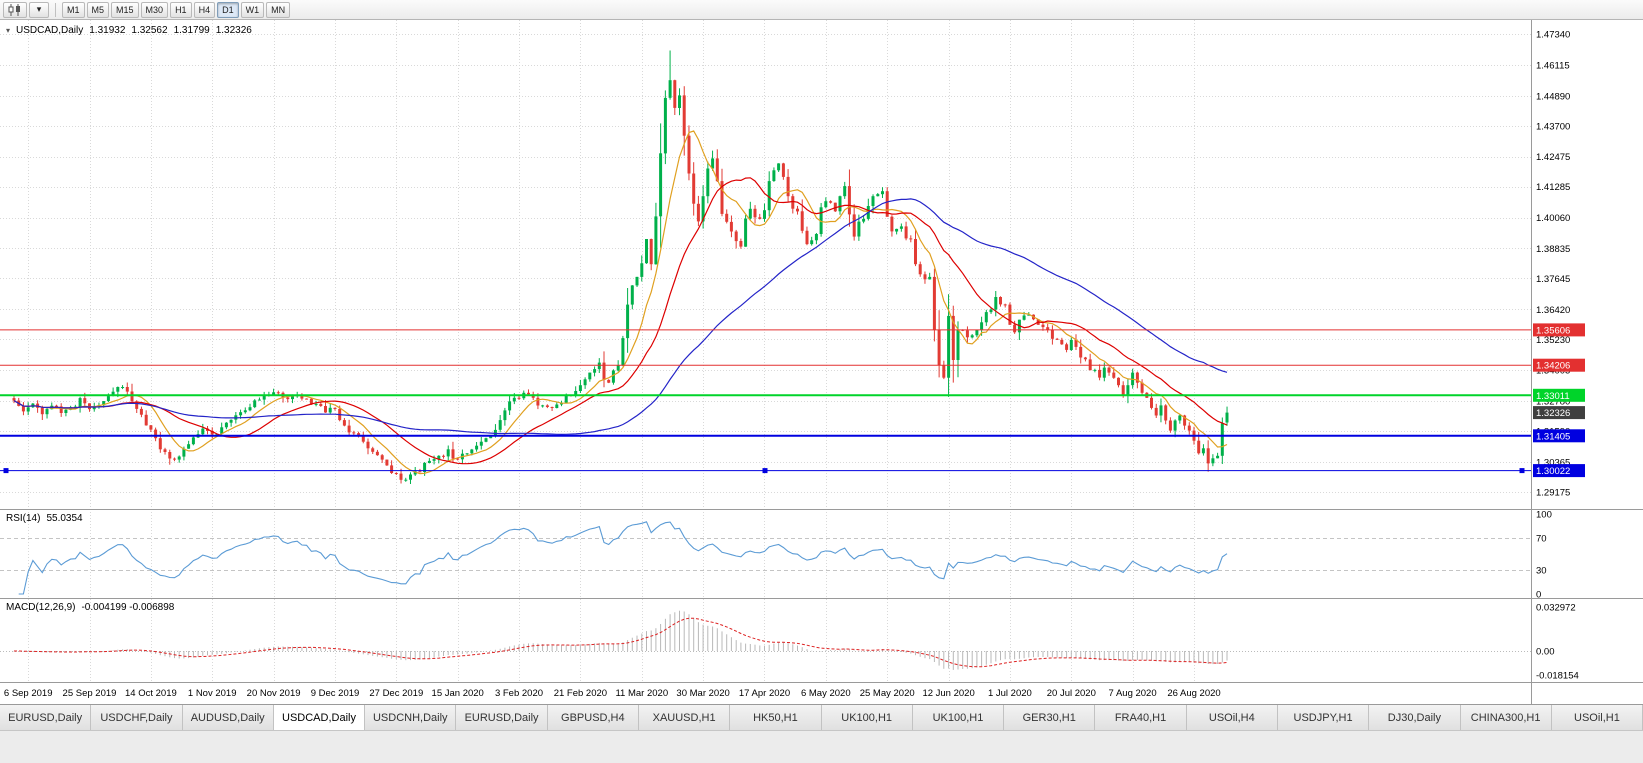  Describe the element at coordinates (278, 9) in the screenshot. I see `timeframe-button-MN: MN` at that location.